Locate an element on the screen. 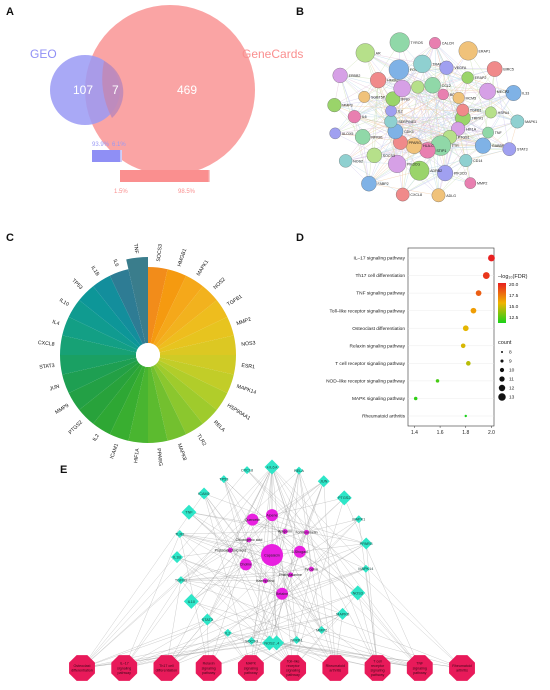 Image resolution: width=550 pixels, height=690 pixels. ppi-node-label: HMGB1 is located at coordinates (393, 81).